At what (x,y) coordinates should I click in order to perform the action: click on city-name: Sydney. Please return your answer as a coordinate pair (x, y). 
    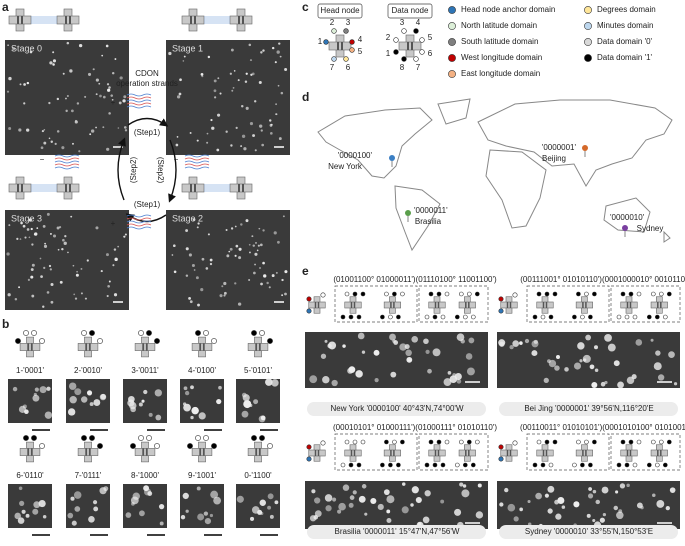
    Looking at the image, I should click on (650, 228).